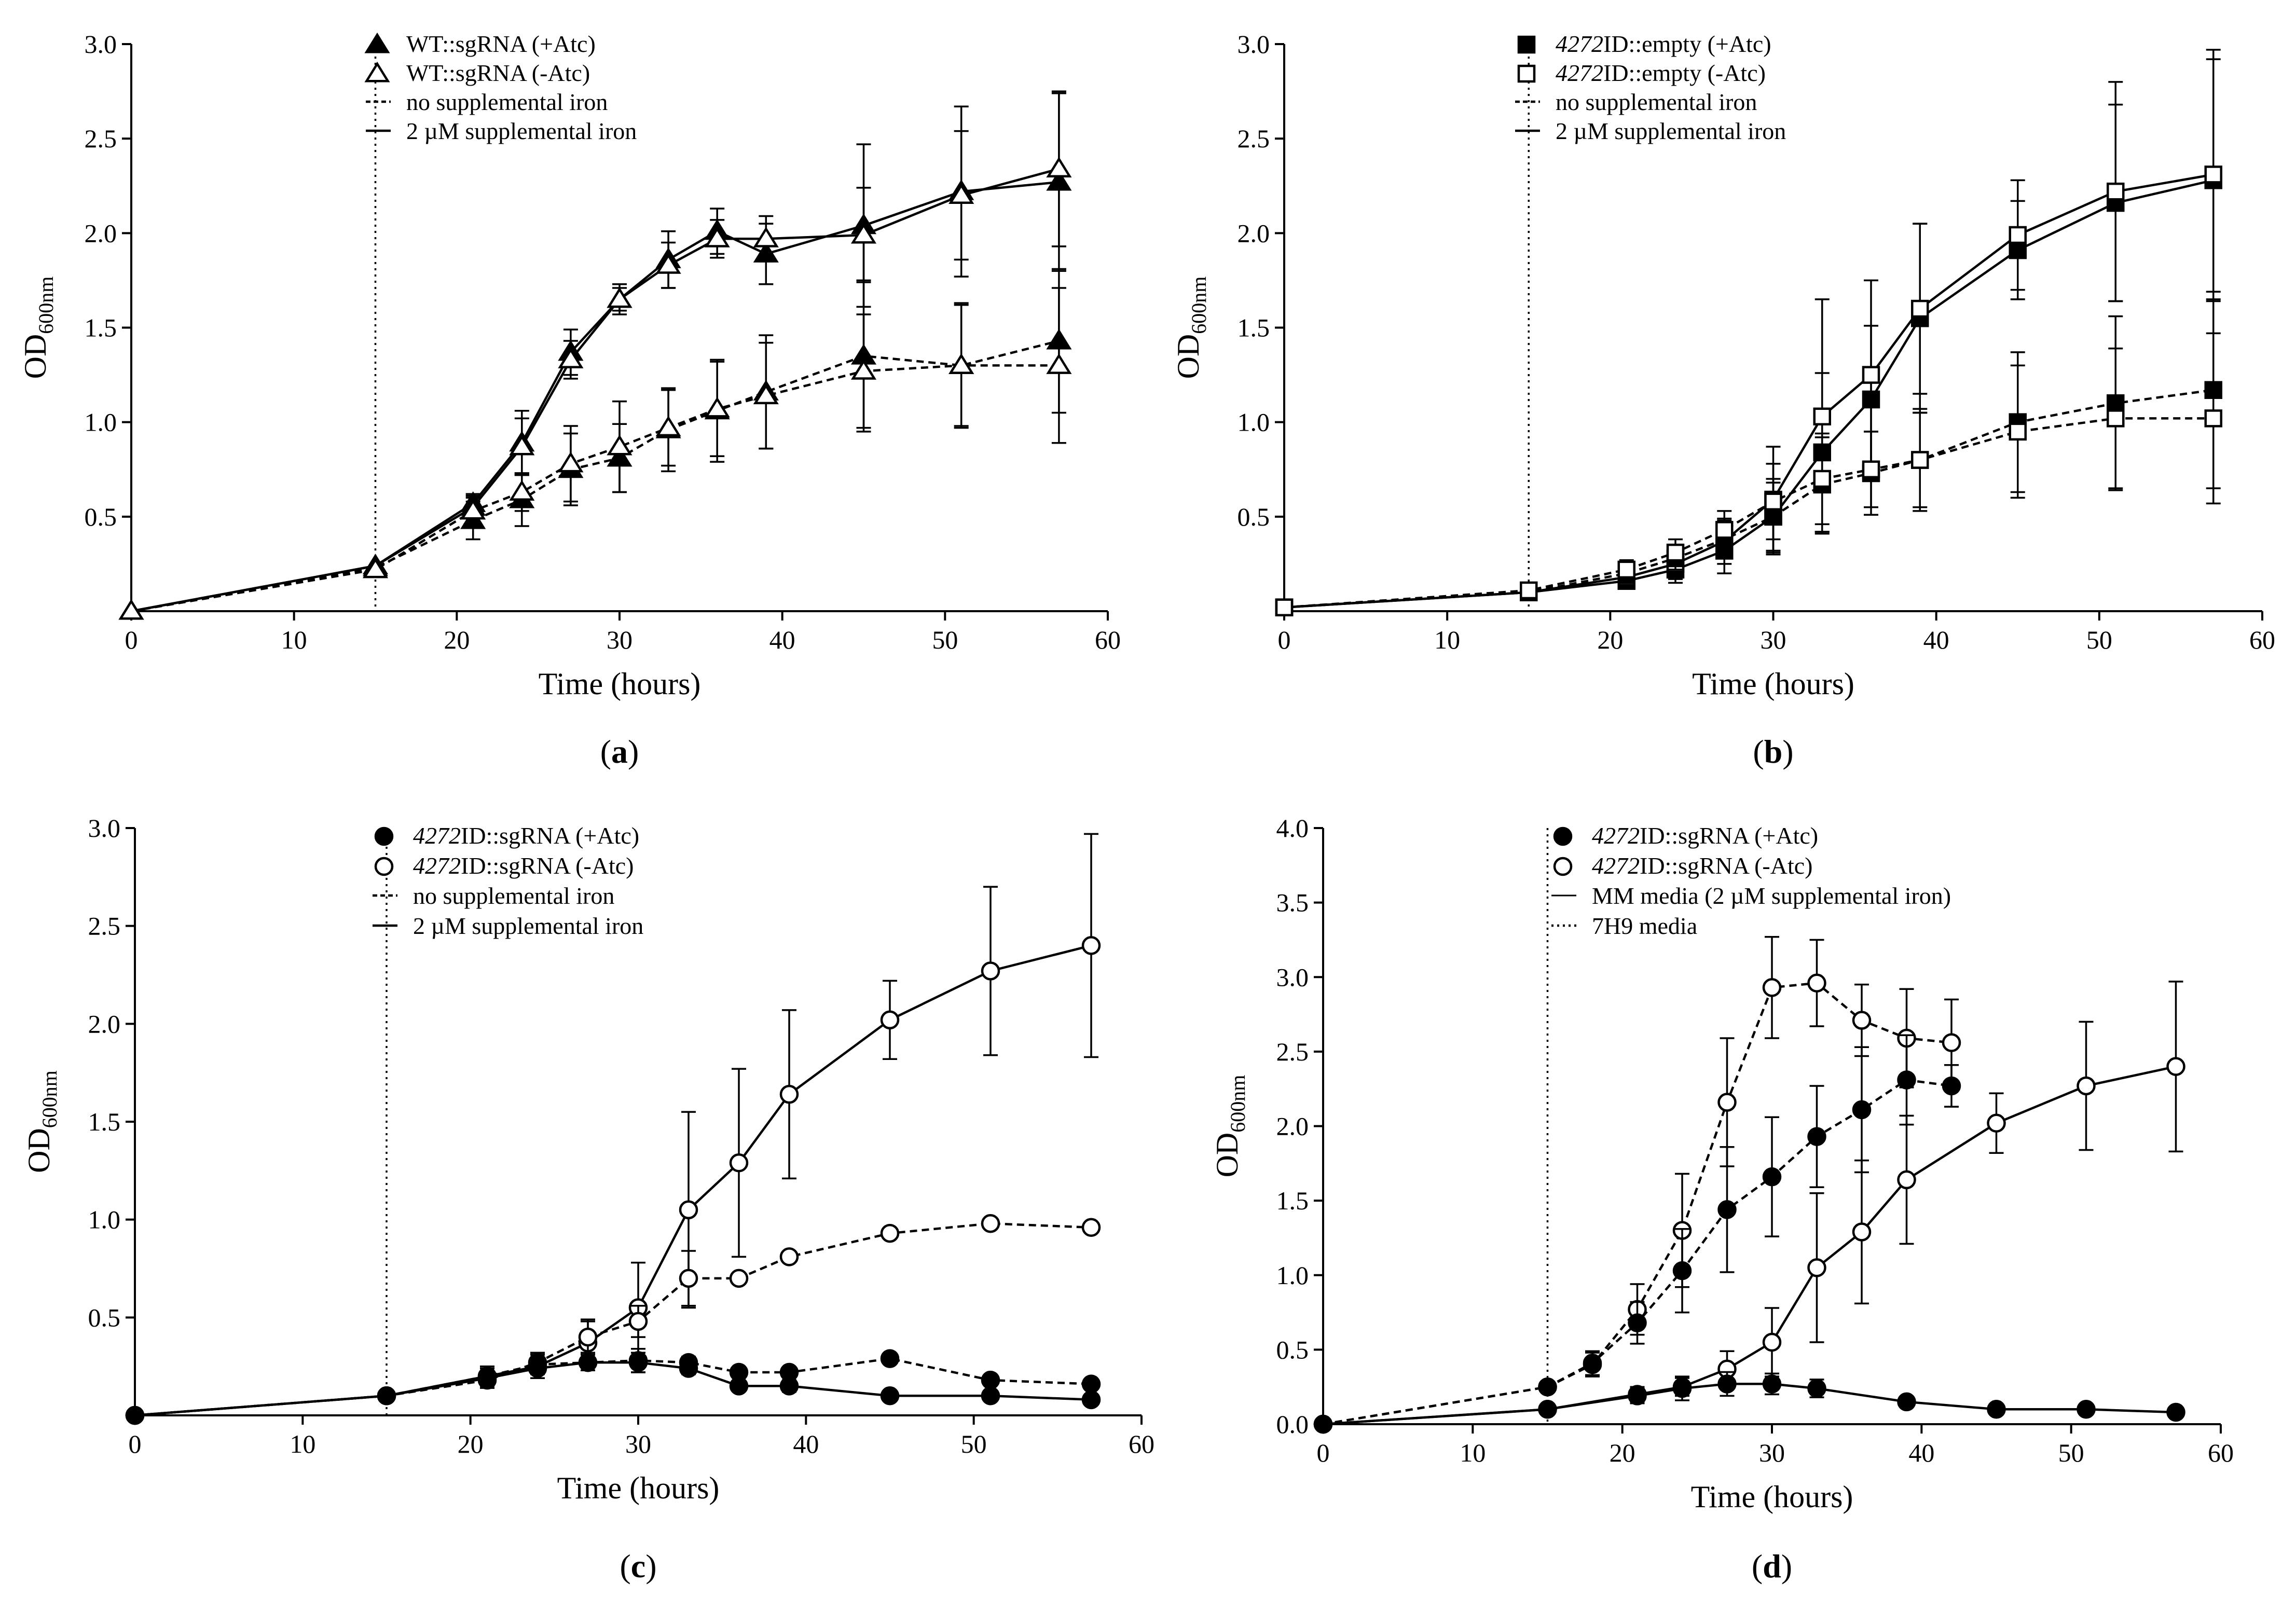  Describe the element at coordinates (1726, 865) in the screenshot. I see `chart-d-legend-label-rest: ID::sgRNA (-Atc)` at that location.